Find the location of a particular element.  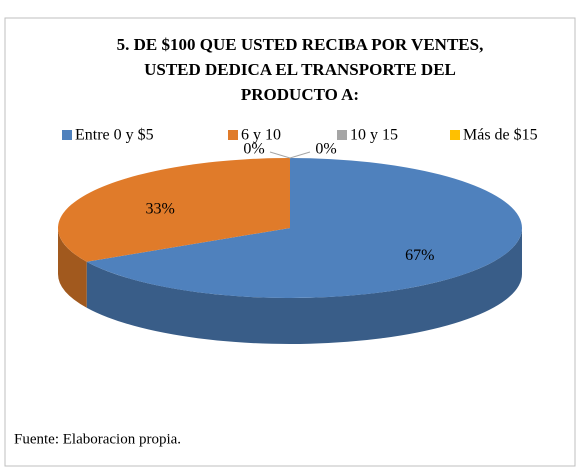

pie-slice is located at coordinates (174, 210).